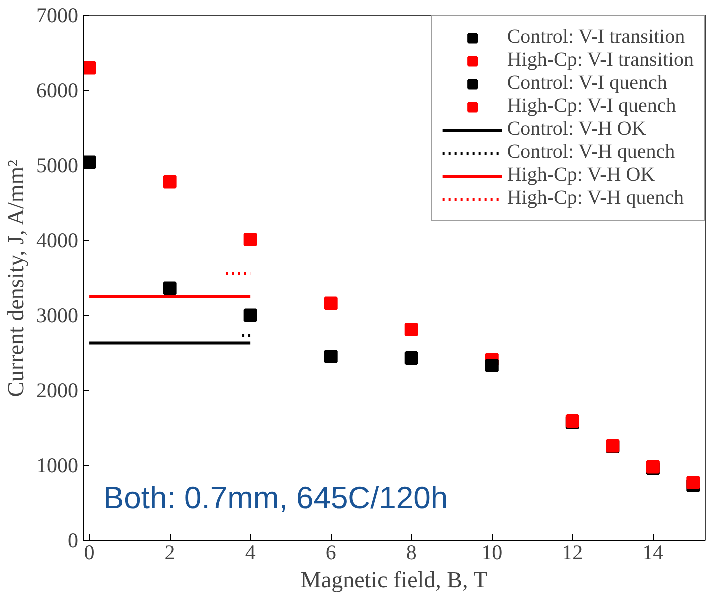  Describe the element at coordinates (57, 16) in the screenshot. I see `y-tick-label: 7000` at that location.